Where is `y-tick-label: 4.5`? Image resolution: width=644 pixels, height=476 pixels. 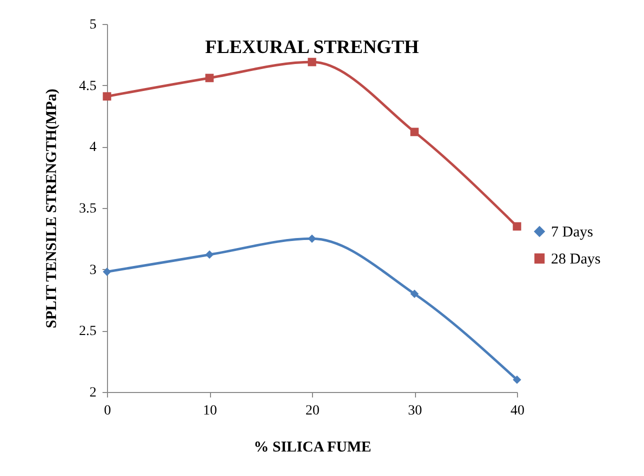 y-tick-label: 4.5 is located at coordinates (87, 86).